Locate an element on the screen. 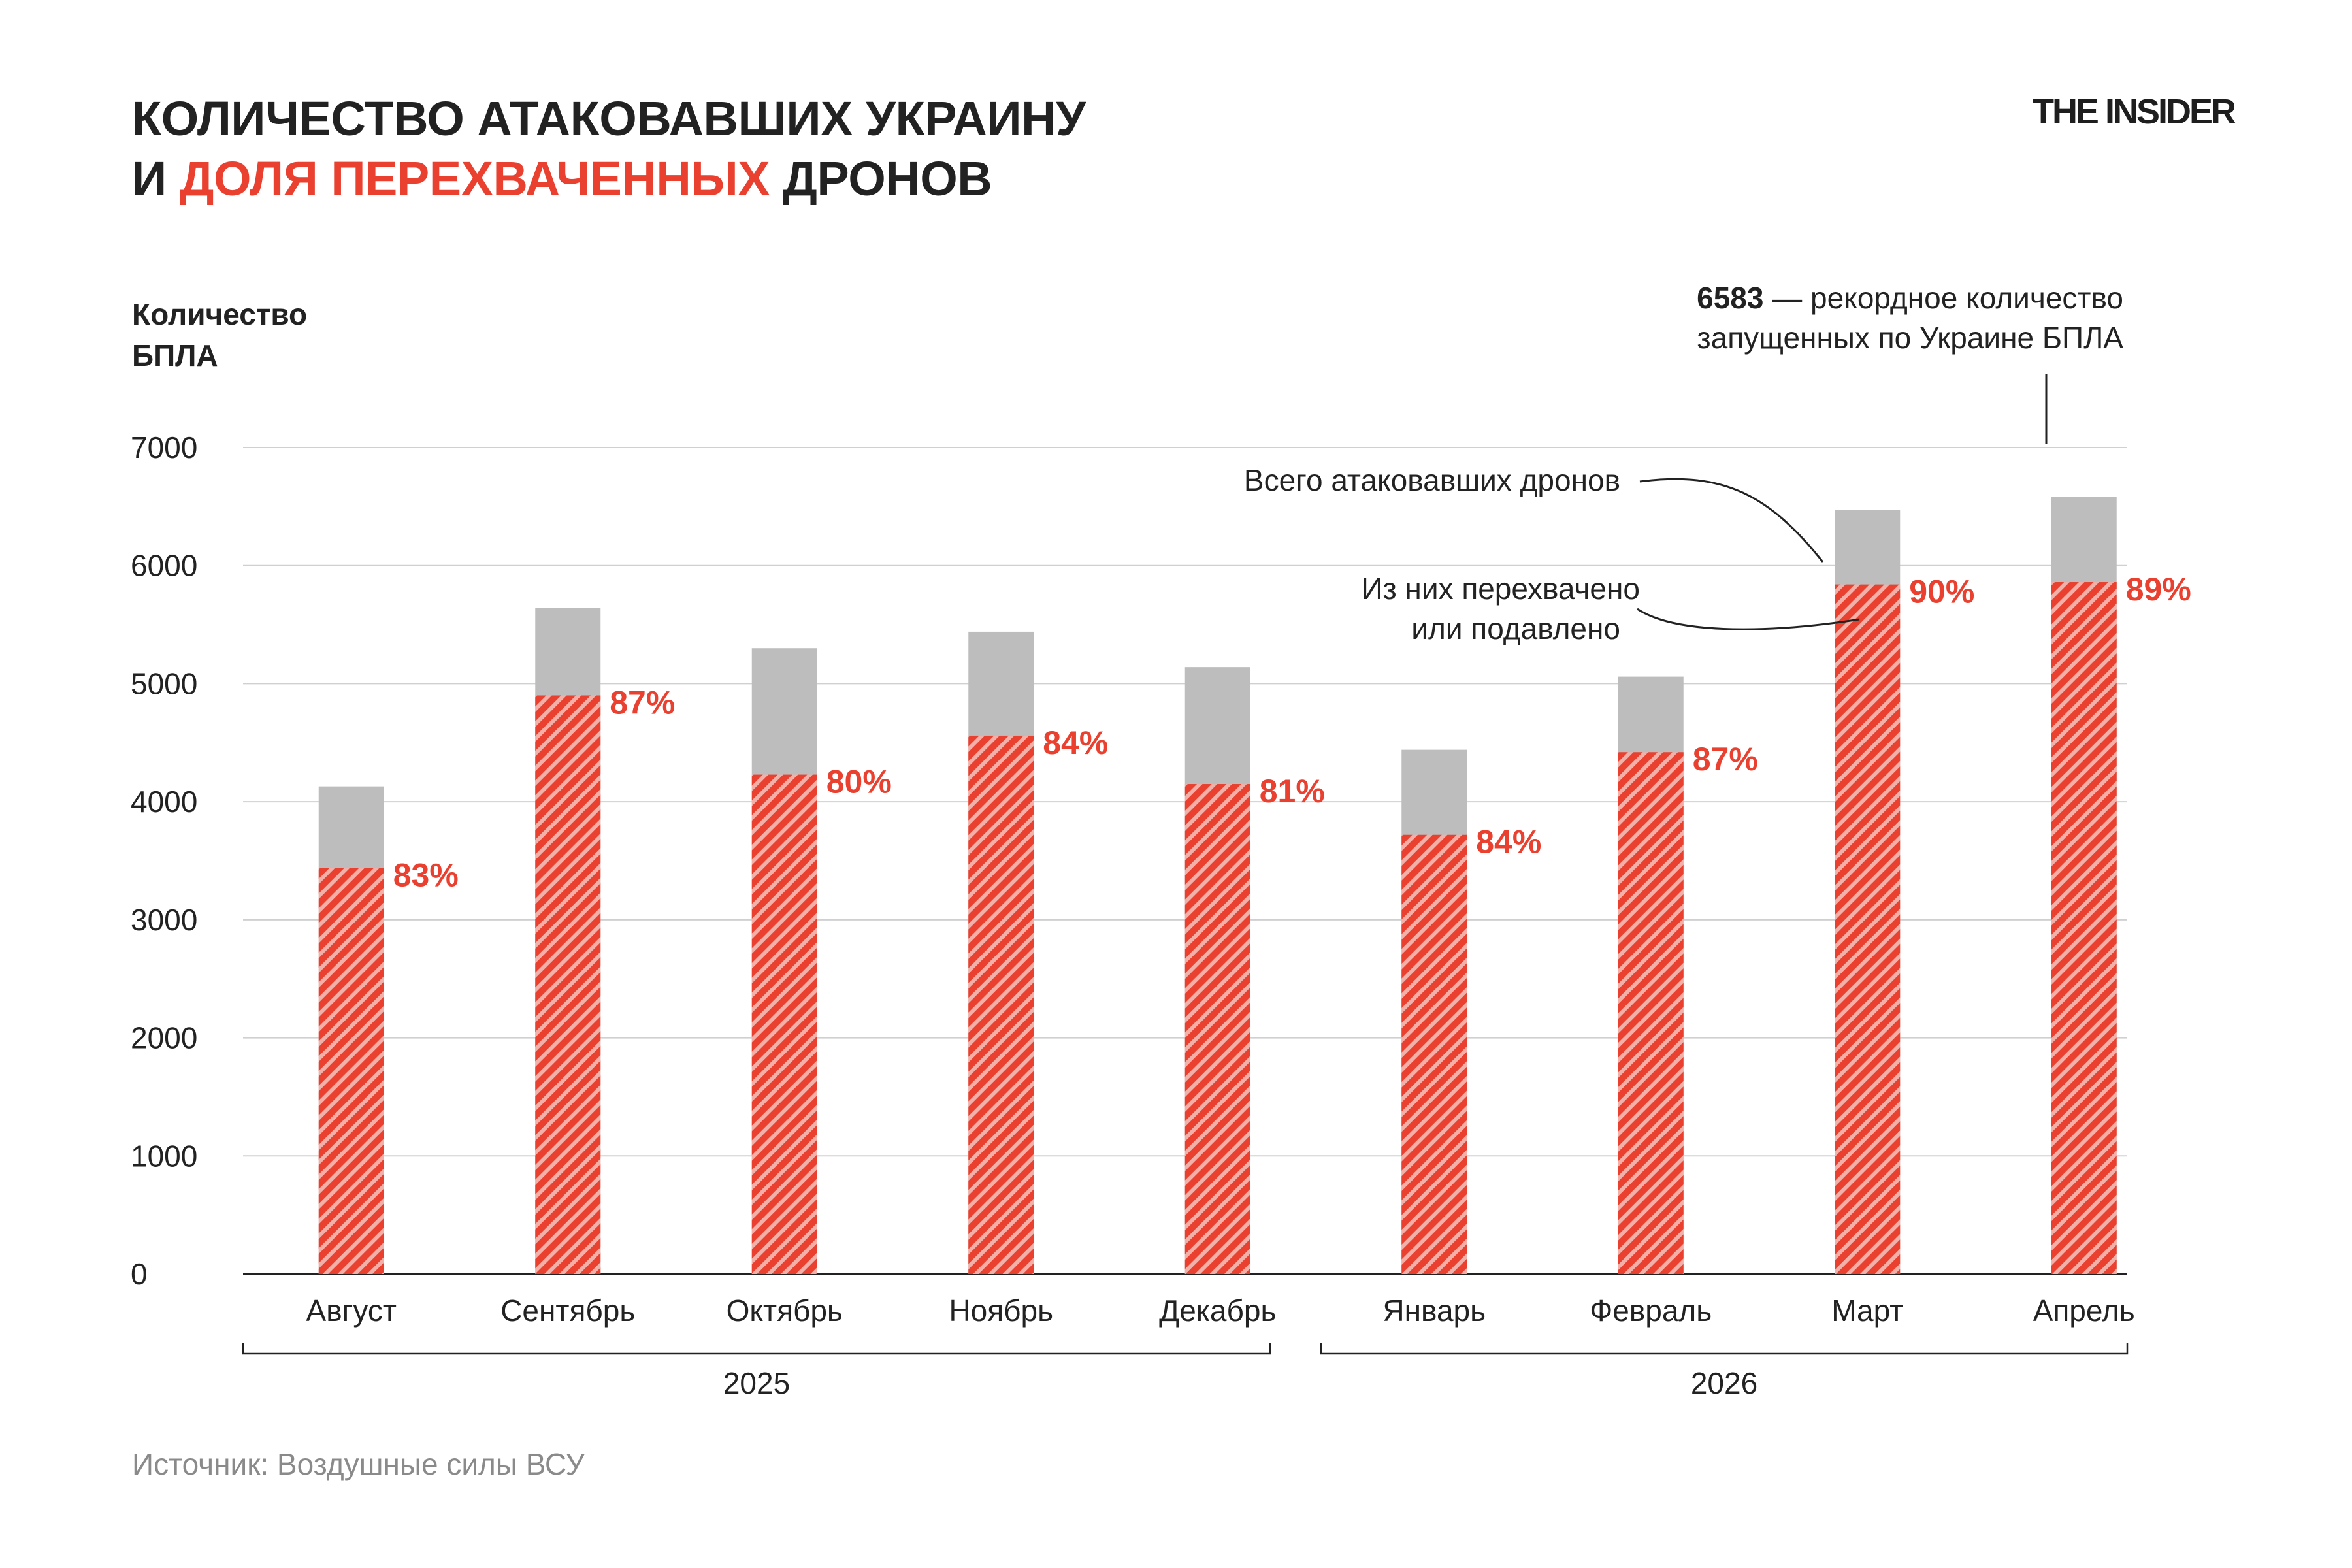  percent-label-1: 87% is located at coordinates (642, 703).